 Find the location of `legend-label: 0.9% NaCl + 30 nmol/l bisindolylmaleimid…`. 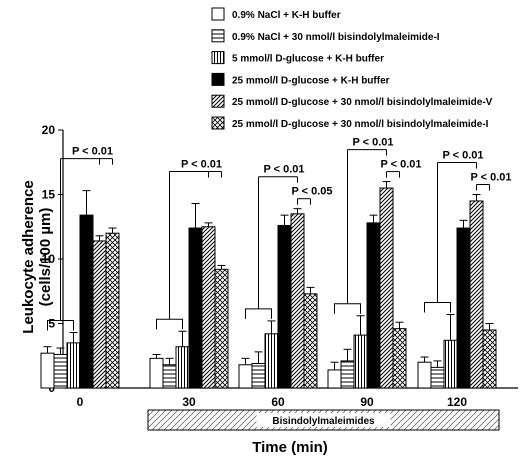

legend-label: 0.9% NaCl + 30 nmol/l bisindolylmaleimid… is located at coordinates (336, 37).